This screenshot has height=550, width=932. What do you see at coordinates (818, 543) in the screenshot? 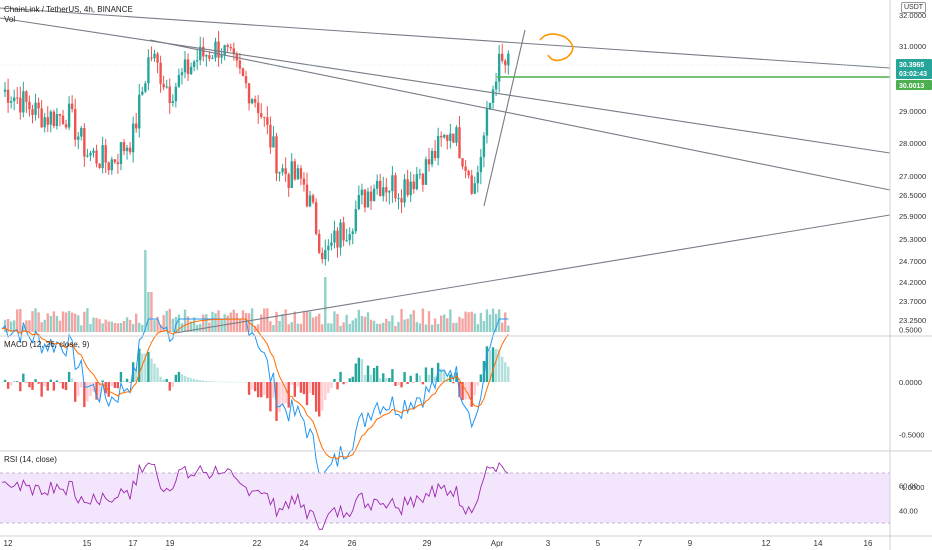
I see `time-axis-tick: 14` at bounding box center [818, 543].